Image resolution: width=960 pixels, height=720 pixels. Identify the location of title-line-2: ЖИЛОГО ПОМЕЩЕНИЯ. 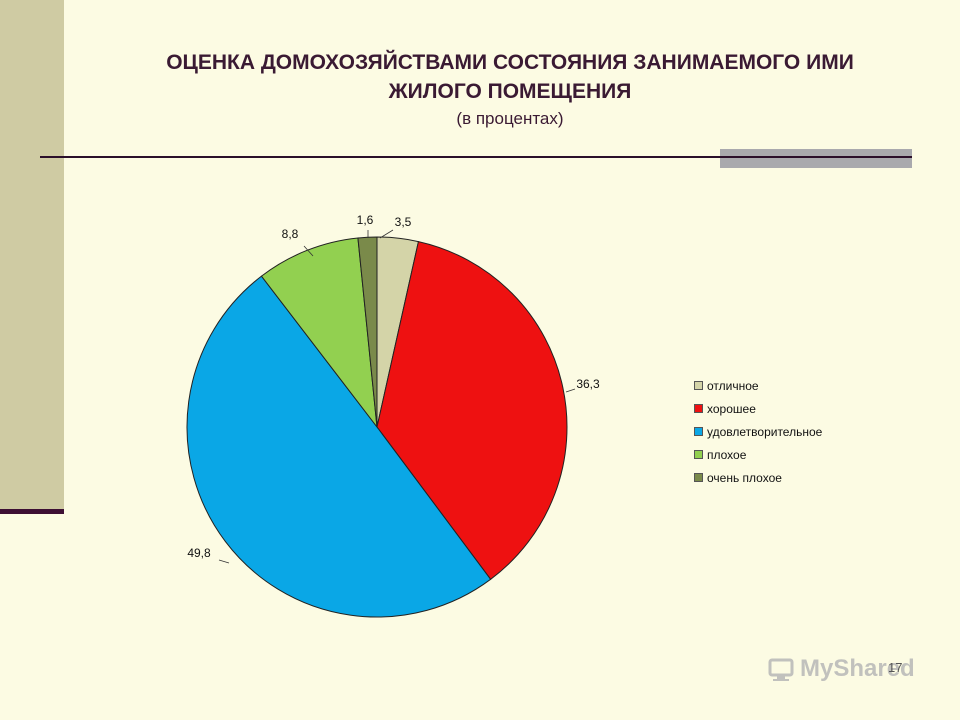
(510, 91).